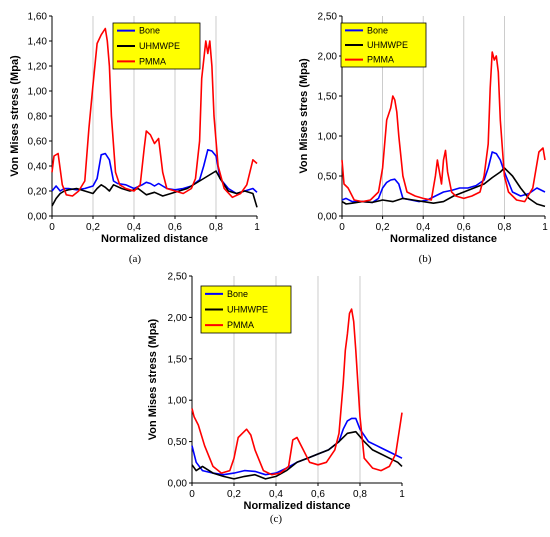 The width and height of the screenshot is (550, 537). What do you see at coordinates (425, 259) in the screenshot?
I see `chart-caption: (b)` at bounding box center [425, 259].